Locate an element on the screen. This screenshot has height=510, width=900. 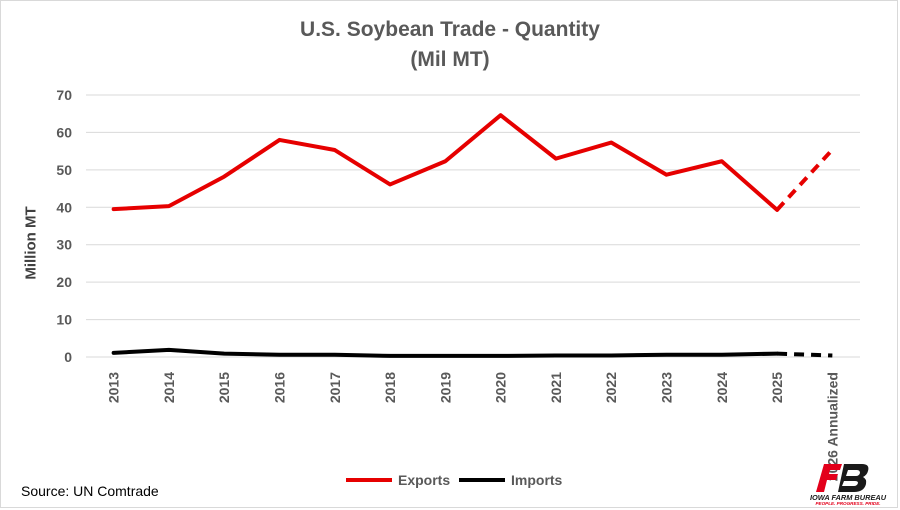
y-tick-label: 0 is located at coordinates (68, 357).